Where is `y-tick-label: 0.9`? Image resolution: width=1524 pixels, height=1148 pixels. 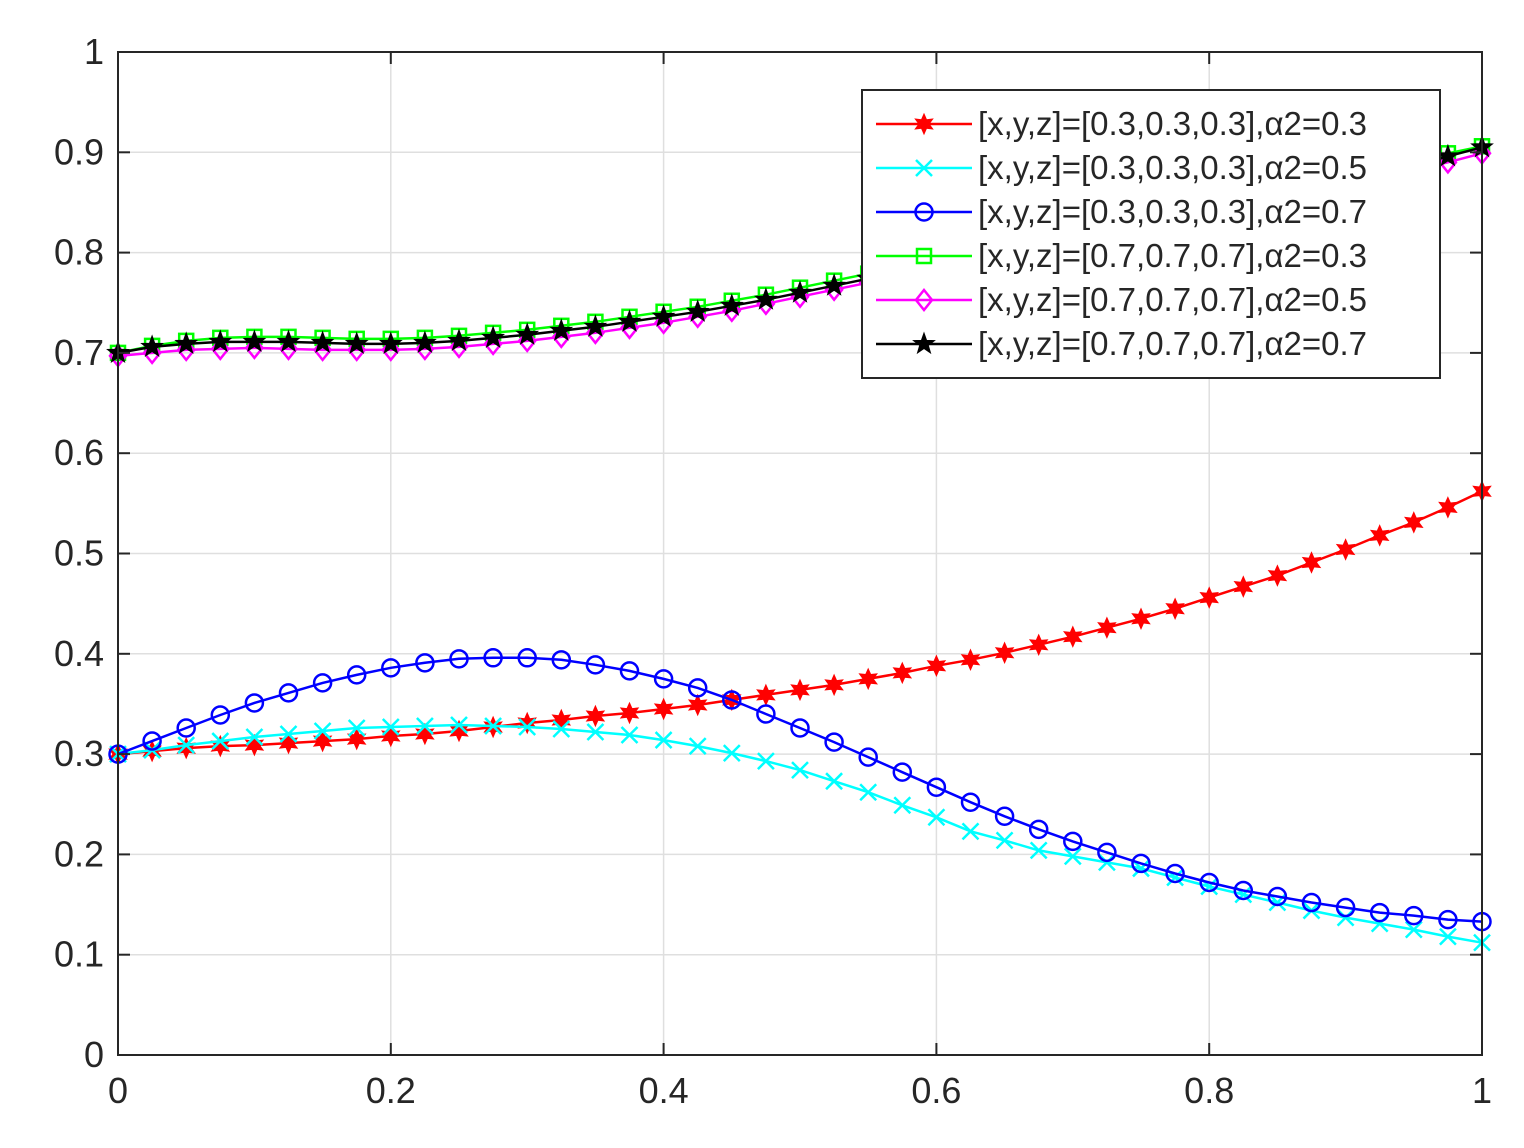
y-tick-label: 0.9 is located at coordinates (79, 151).